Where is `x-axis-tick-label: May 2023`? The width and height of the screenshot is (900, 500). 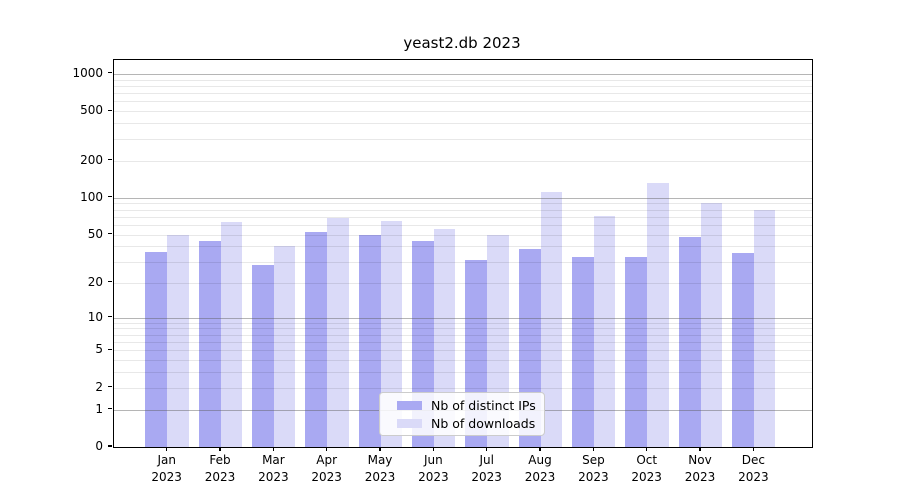 x-axis-tick-label: May 2023 is located at coordinates (380, 468).